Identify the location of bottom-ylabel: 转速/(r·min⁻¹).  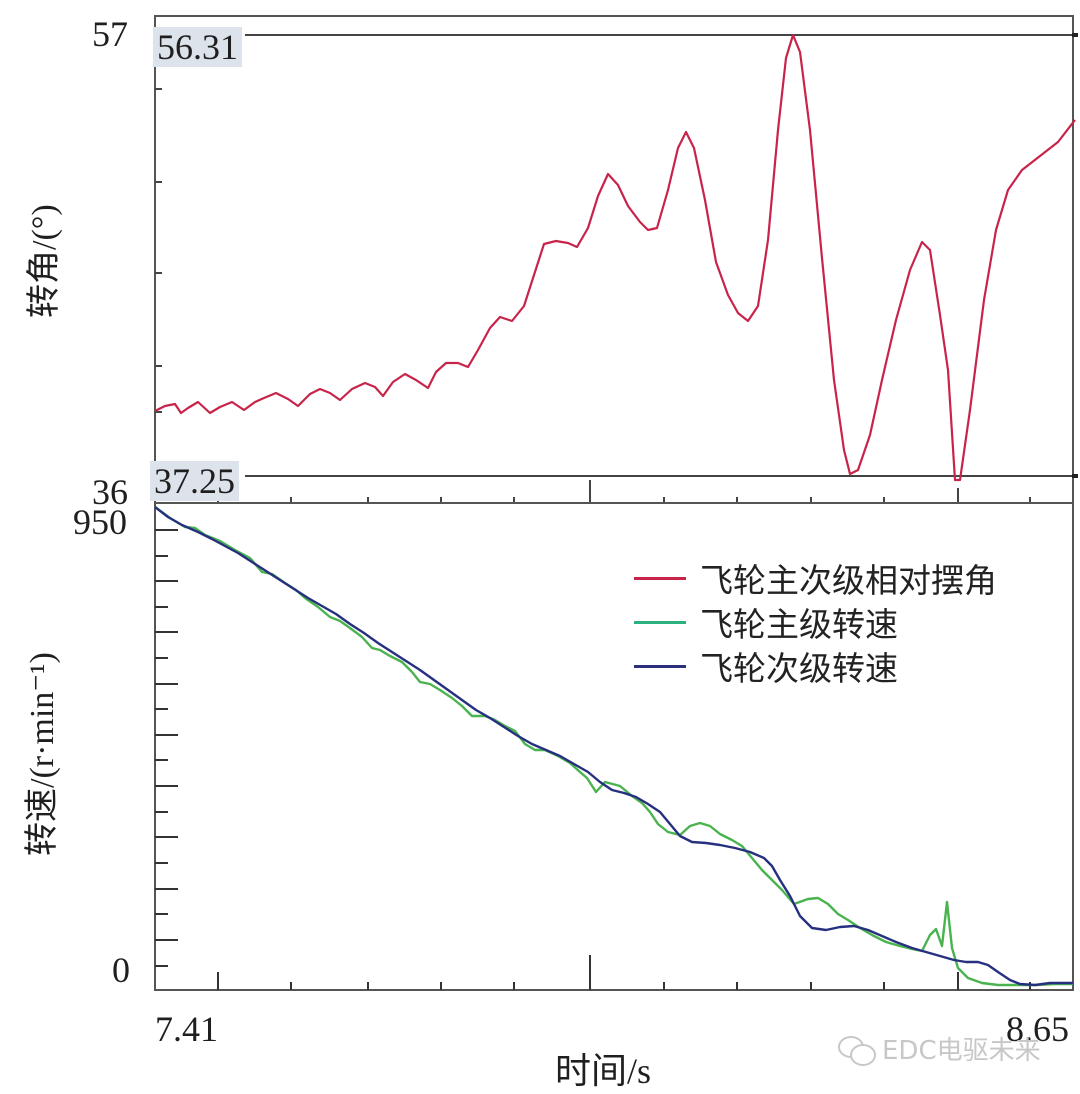
(42, 754).